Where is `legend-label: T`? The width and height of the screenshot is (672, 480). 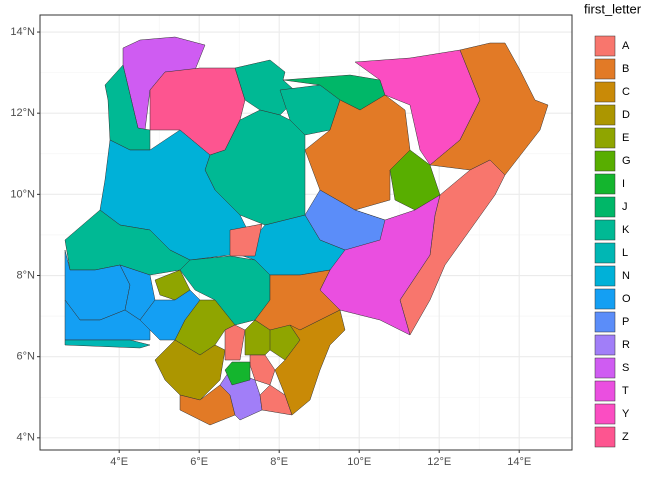
legend-label: T is located at coordinates (625, 391).